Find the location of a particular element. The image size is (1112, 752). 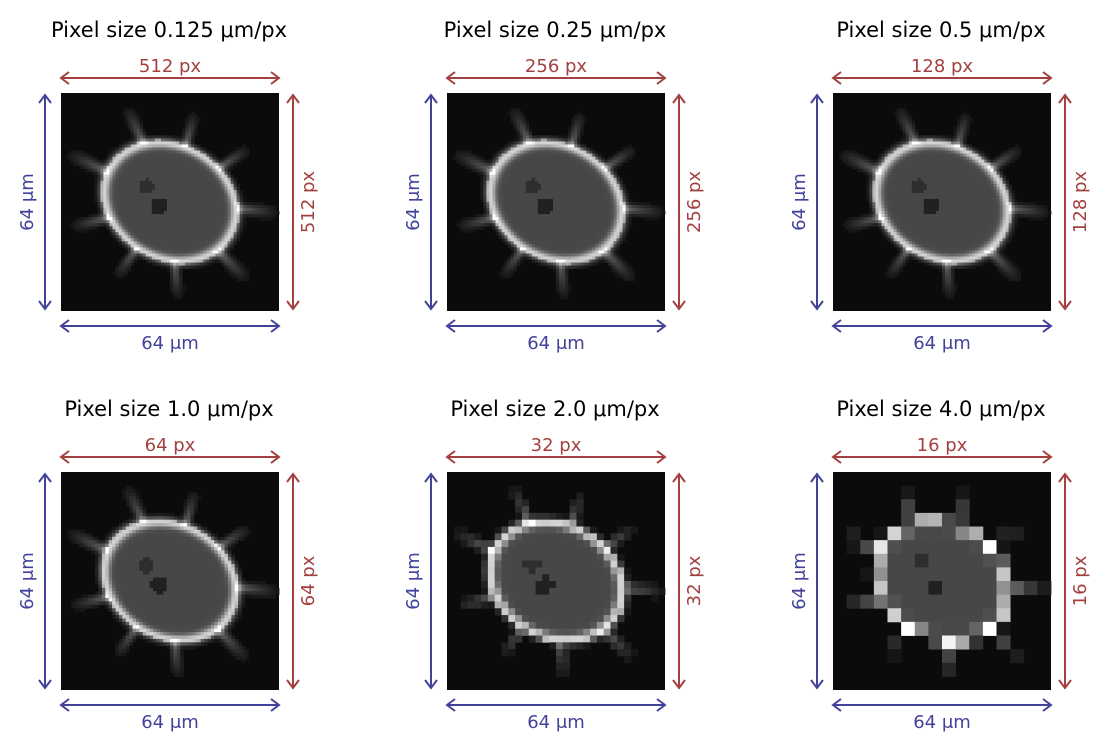

panel-6: Pixel size 4.0 μm/px 16 px 16 px 64 μm 64 μm is located at coordinates (940, 565).